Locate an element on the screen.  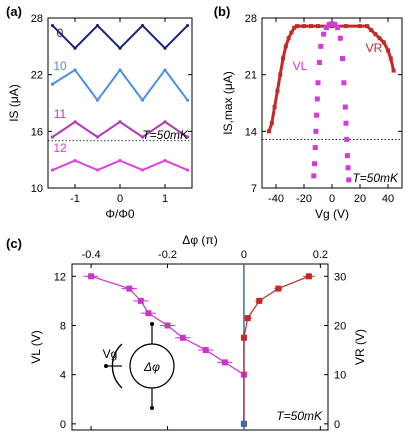
panel-c-xtick-label: 0.2 is located at coordinates (320, 255).